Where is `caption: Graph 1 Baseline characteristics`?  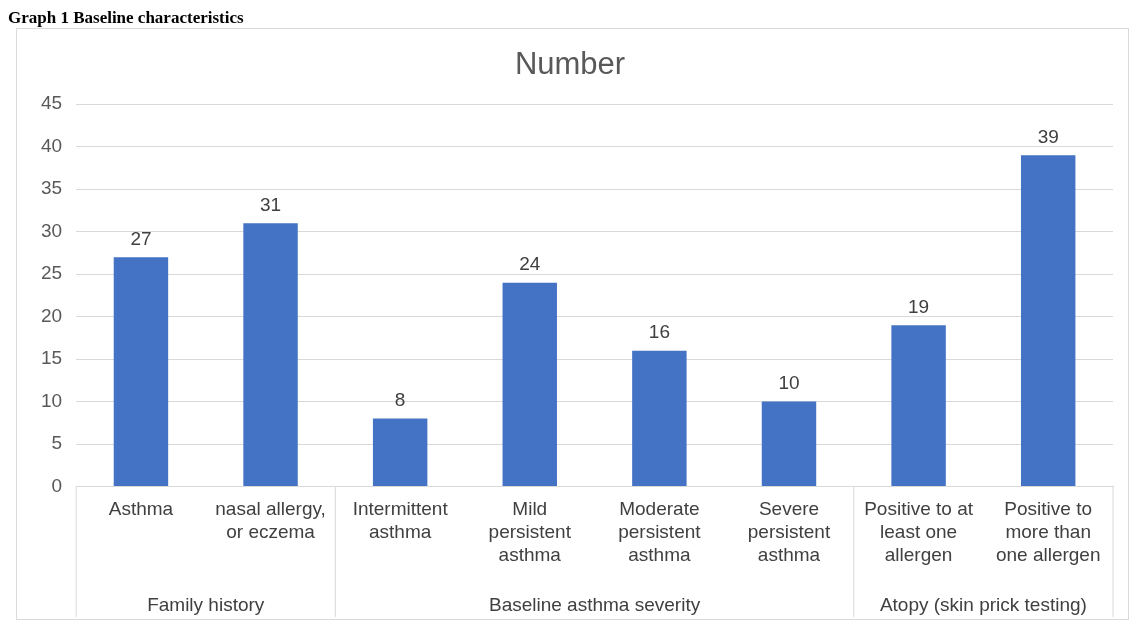
caption: Graph 1 Baseline characteristics is located at coordinates (126, 18).